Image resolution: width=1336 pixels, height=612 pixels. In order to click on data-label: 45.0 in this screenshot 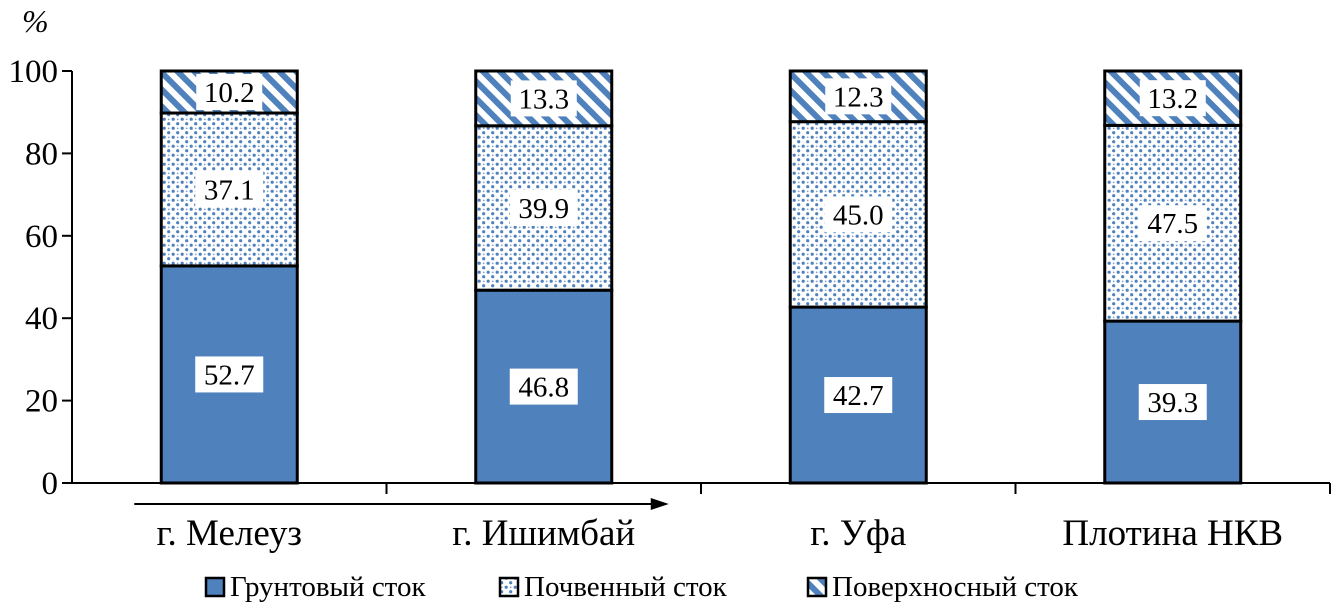, I will do `click(858, 215)`.